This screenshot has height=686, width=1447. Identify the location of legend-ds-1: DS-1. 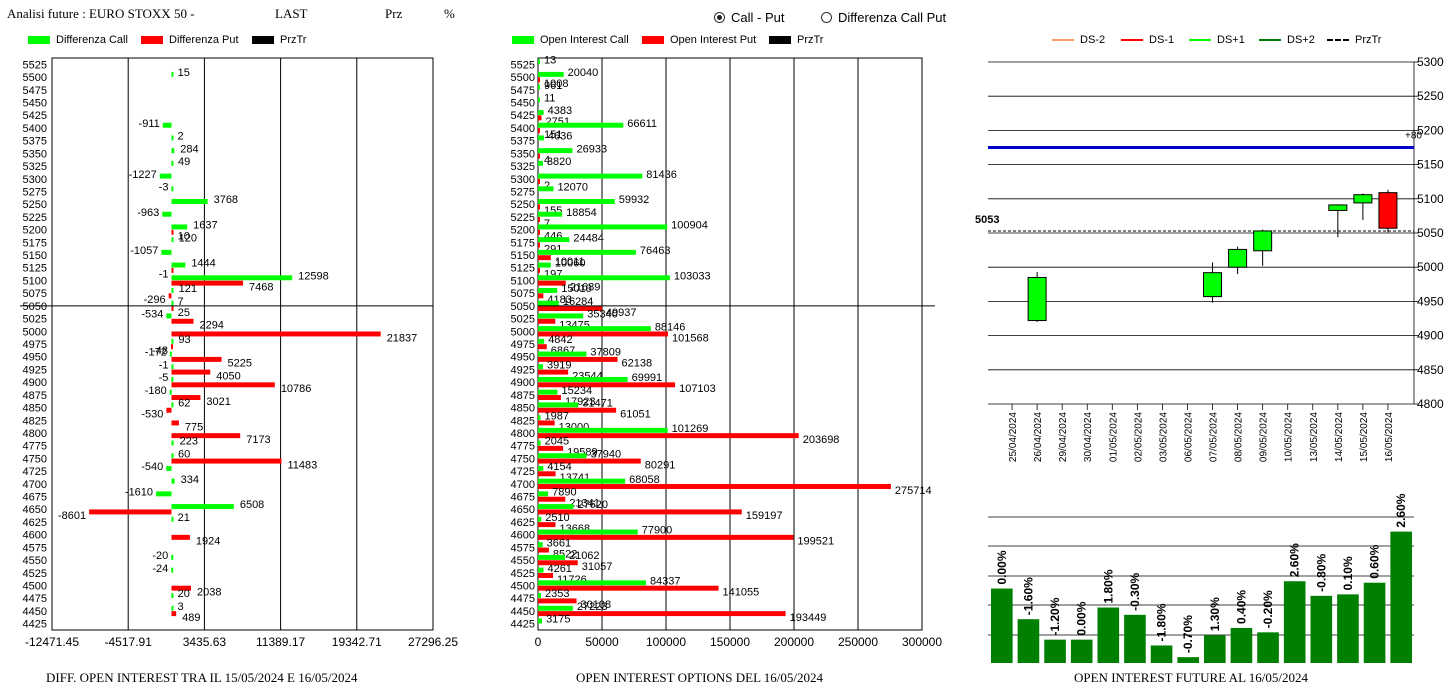
(1147, 40).